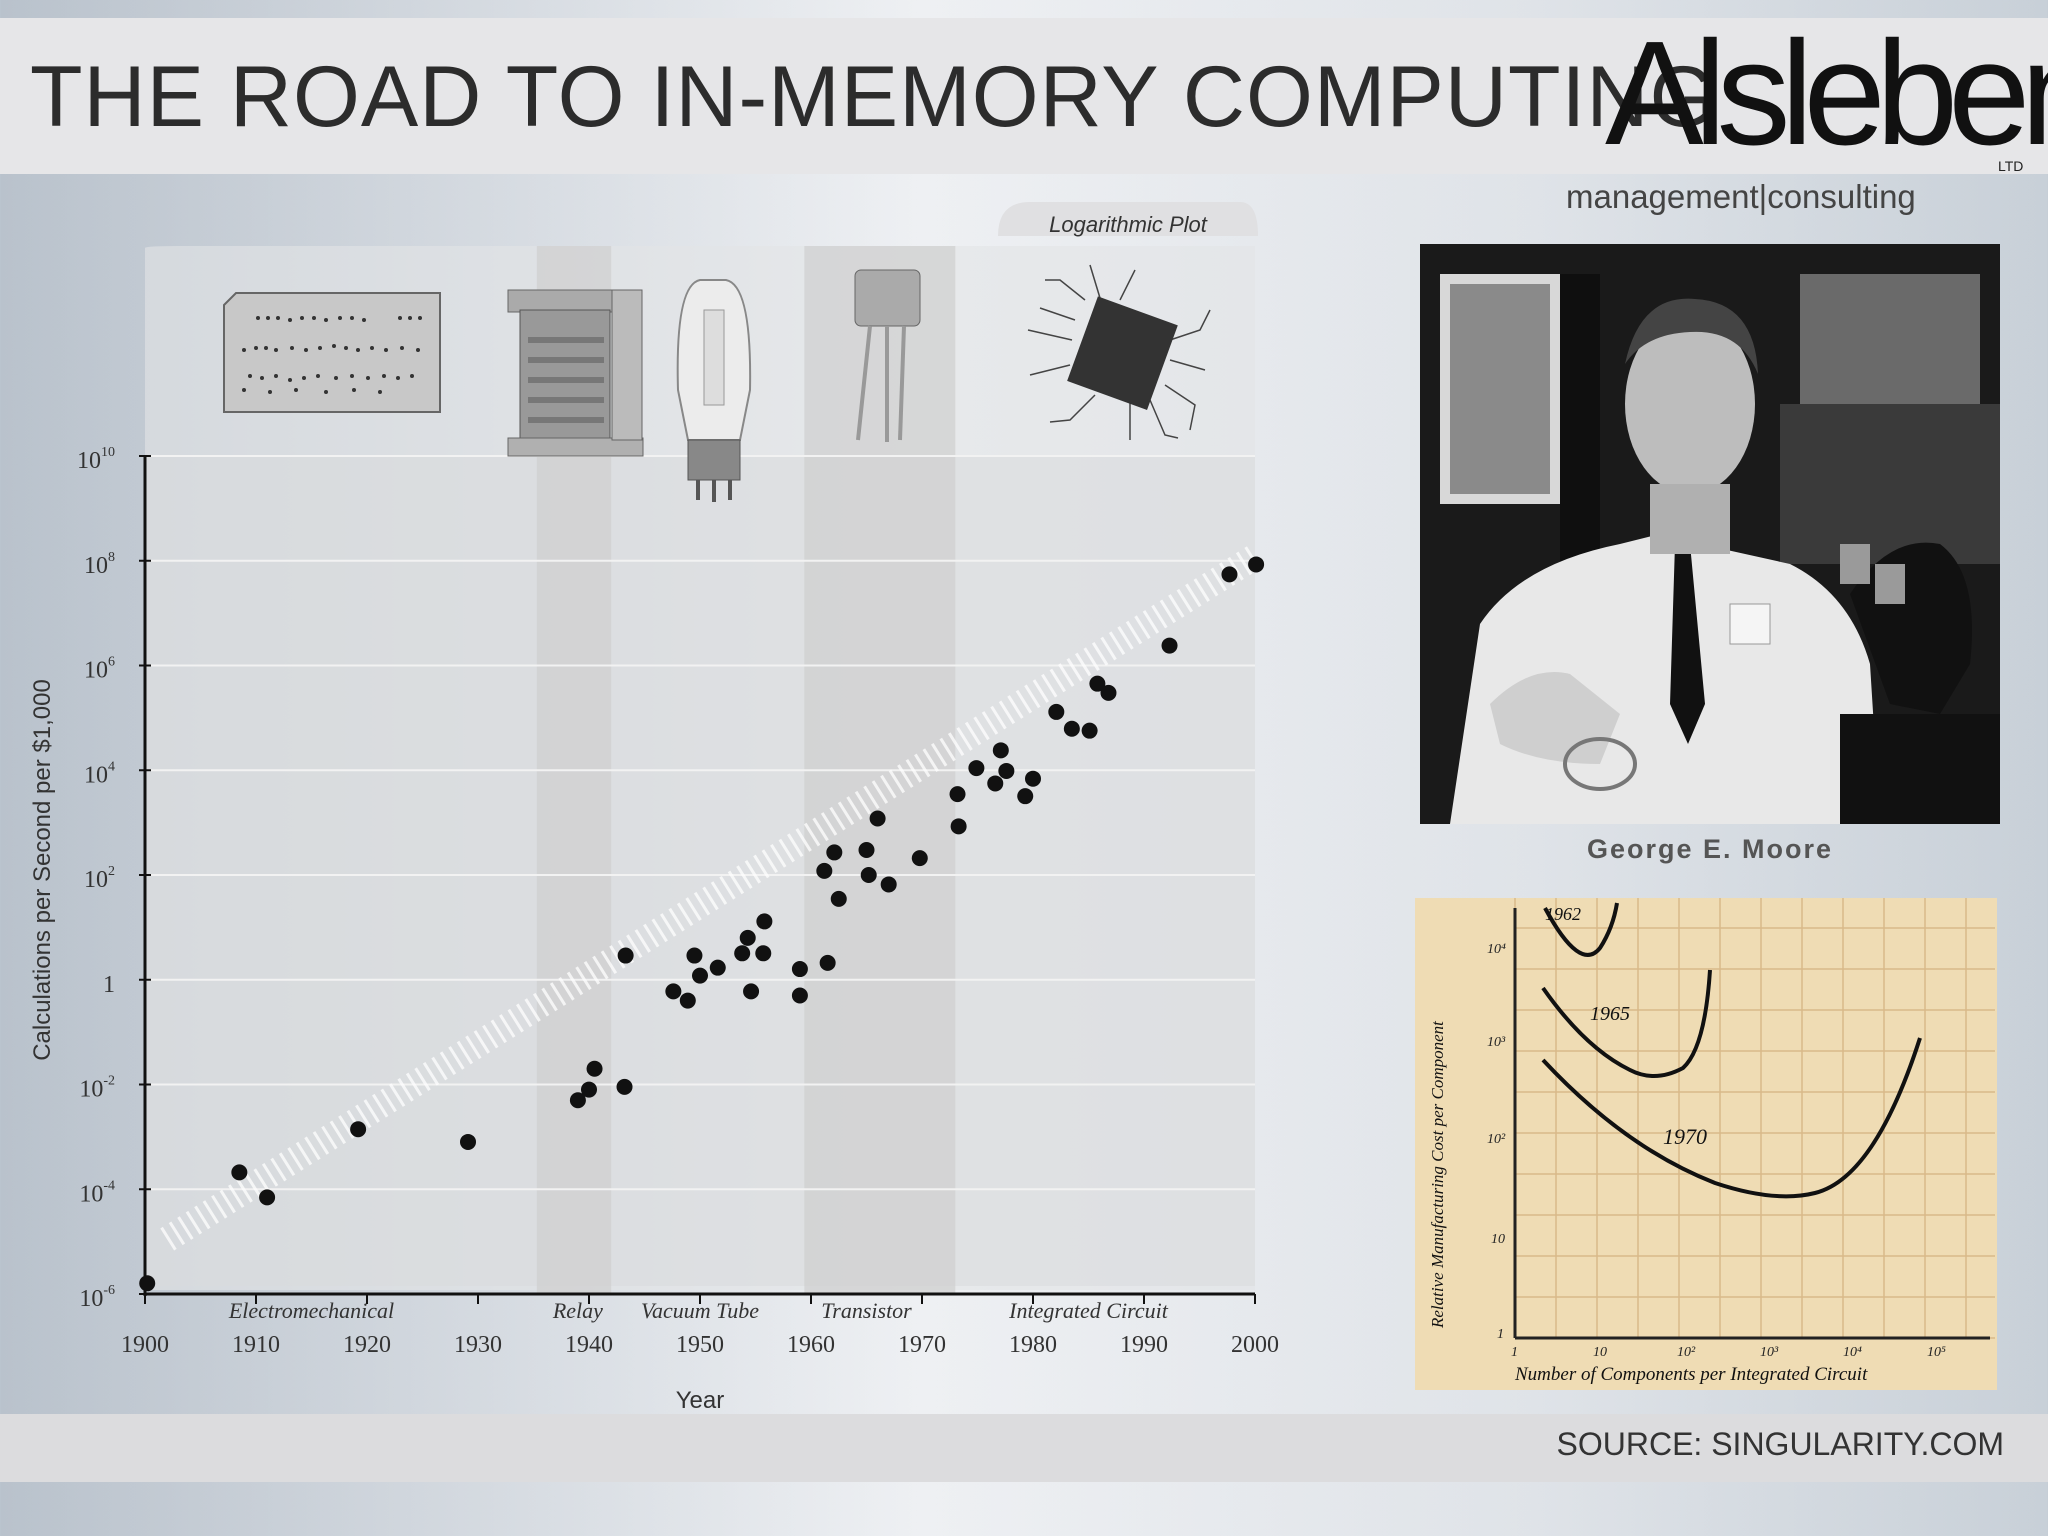 Image resolution: width=2048 pixels, height=1536 pixels. Describe the element at coordinates (145, 1345) in the screenshot. I see `x-tick-label: 1900` at that location.